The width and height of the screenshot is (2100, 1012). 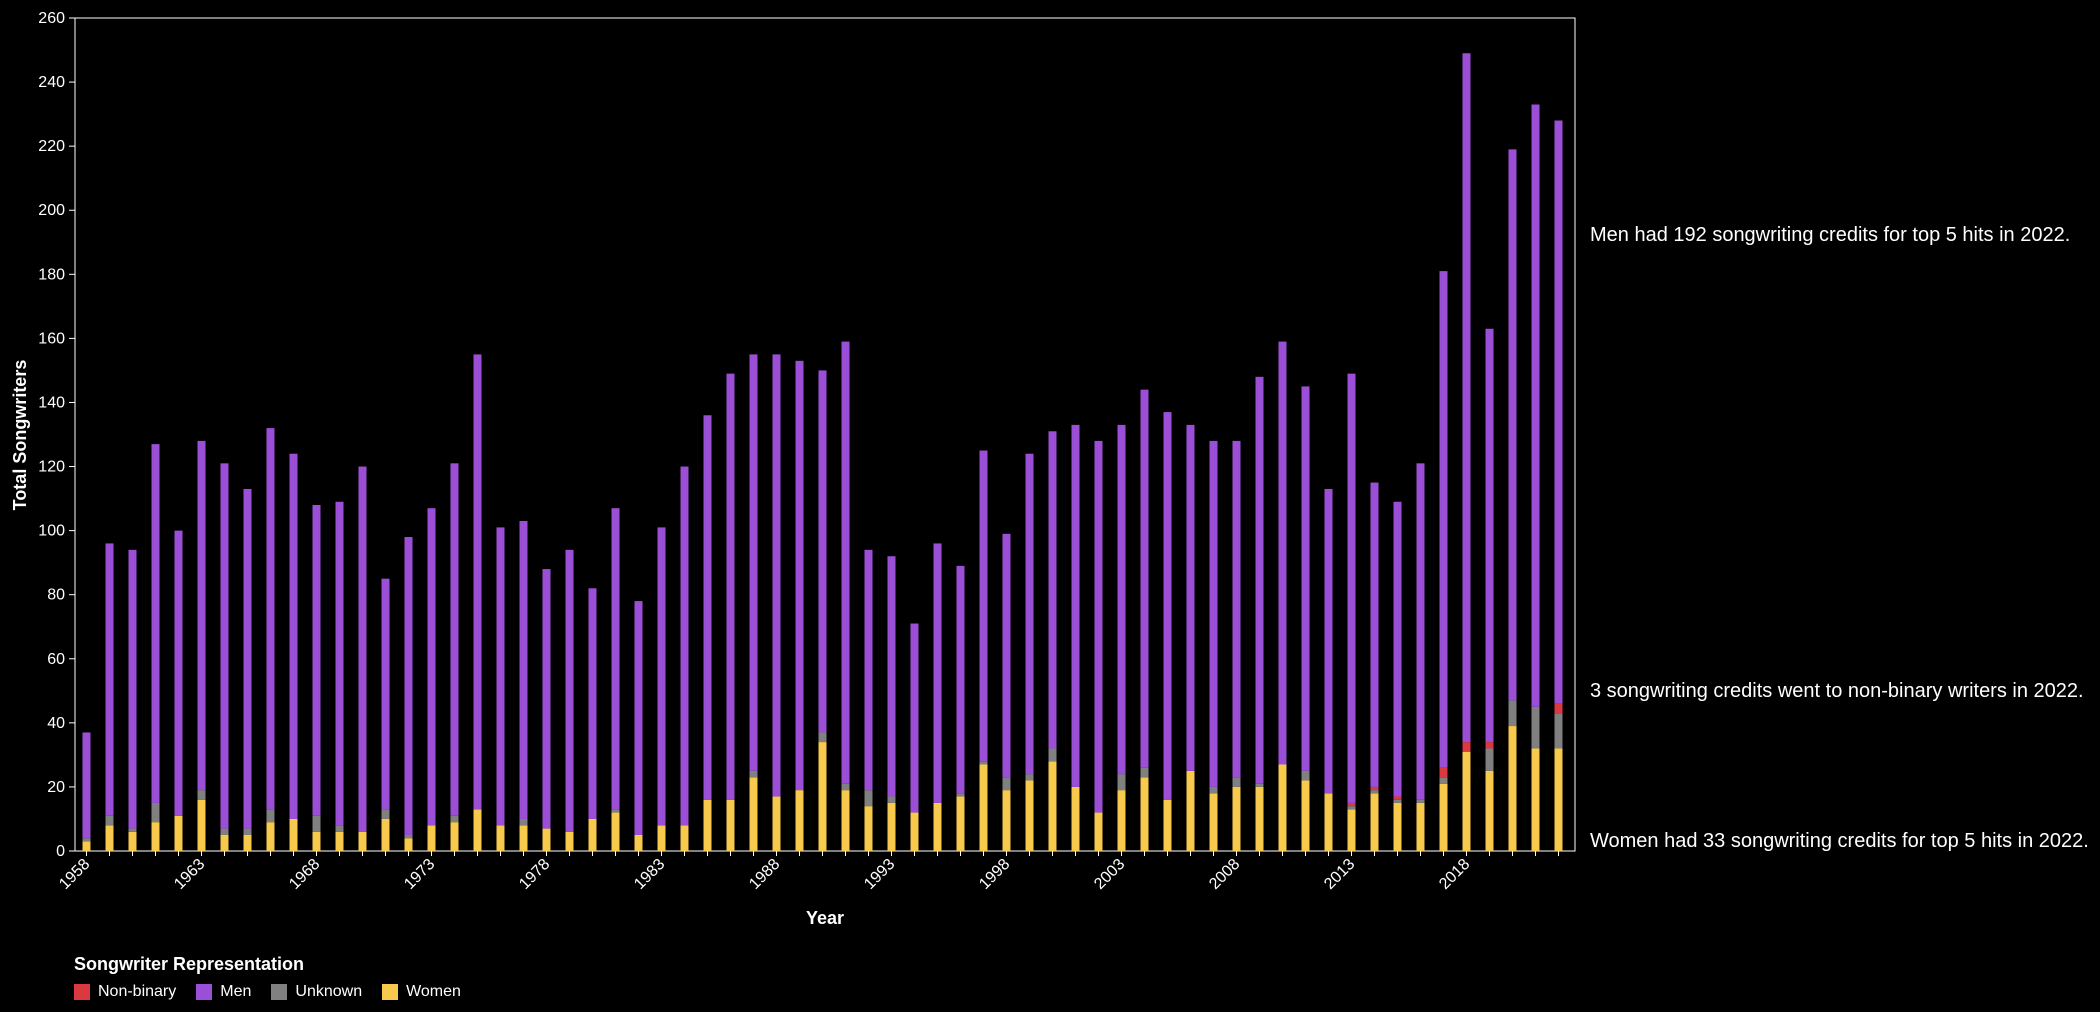 I want to click on bar-women-1972, so click(x=408, y=844).